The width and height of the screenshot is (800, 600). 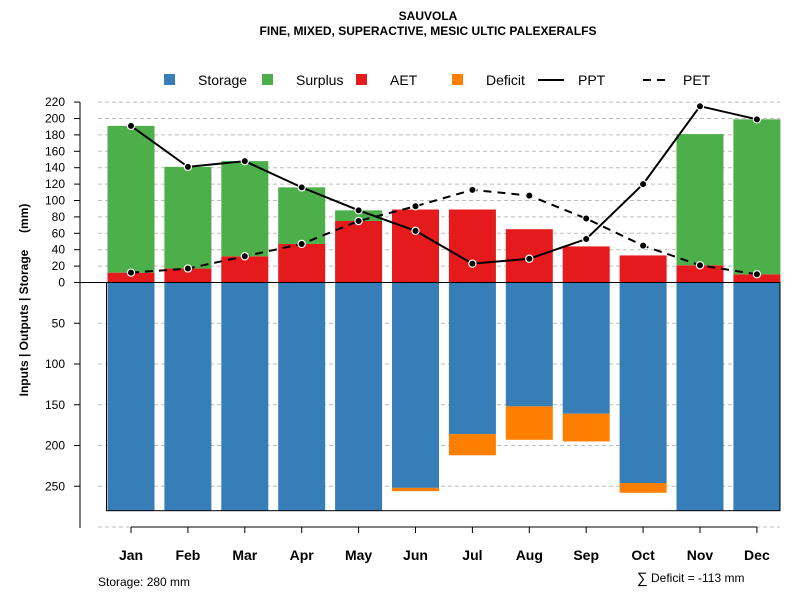 What do you see at coordinates (59, 250) in the screenshot?
I see `y-tick-label: 40` at bounding box center [59, 250].